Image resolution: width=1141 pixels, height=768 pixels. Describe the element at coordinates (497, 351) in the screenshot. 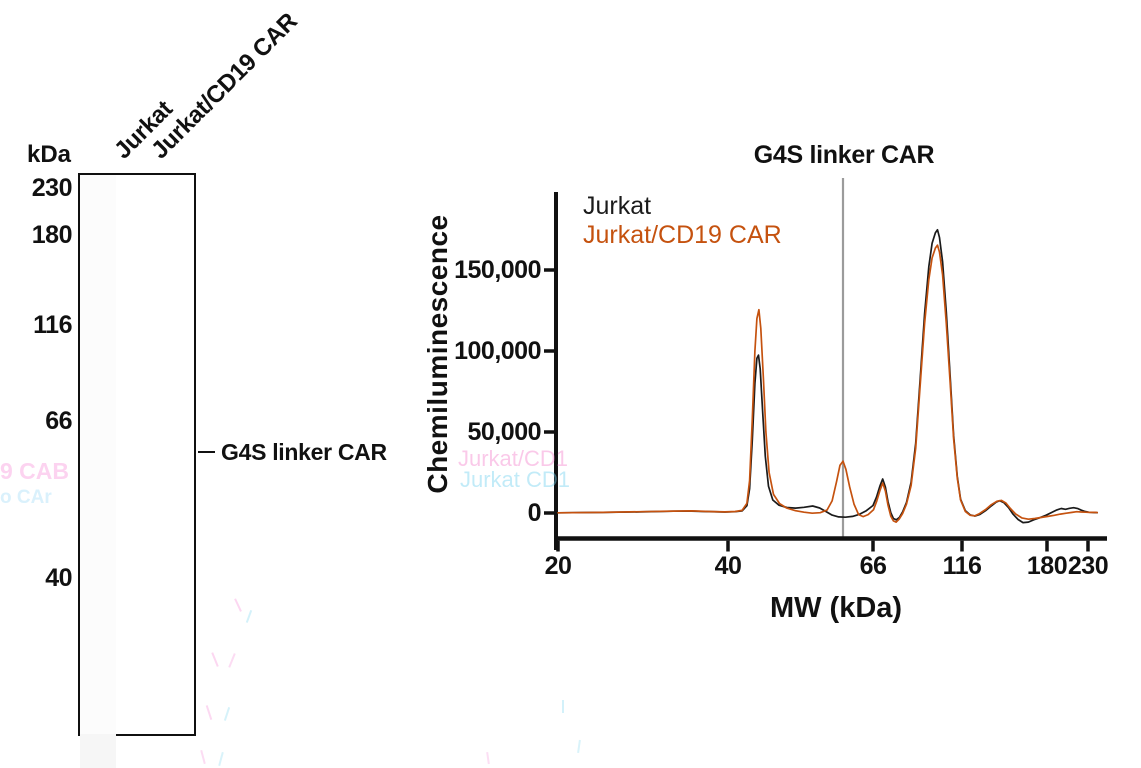

I see `y-tick-label-100000: 100,000` at that location.